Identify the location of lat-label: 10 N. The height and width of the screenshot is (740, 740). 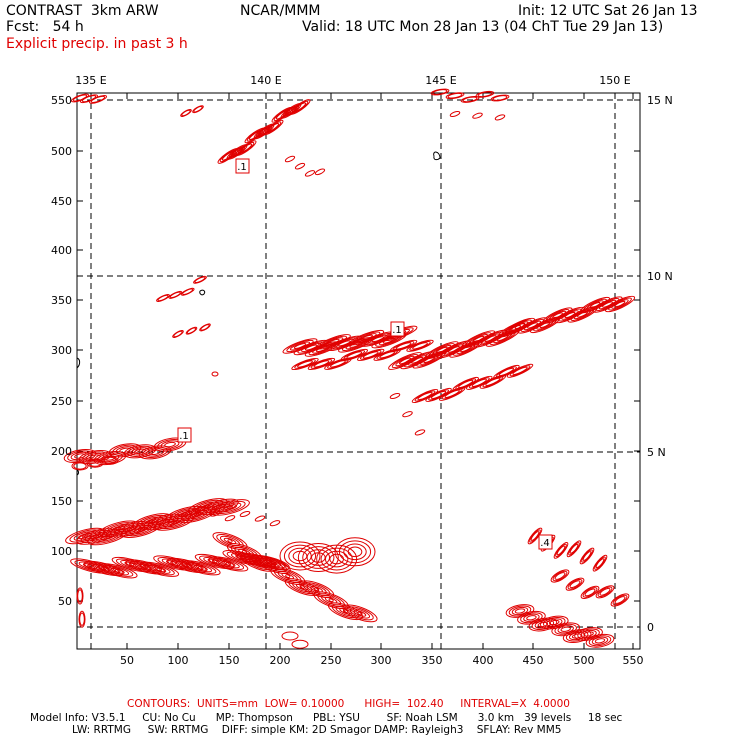
(660, 276).